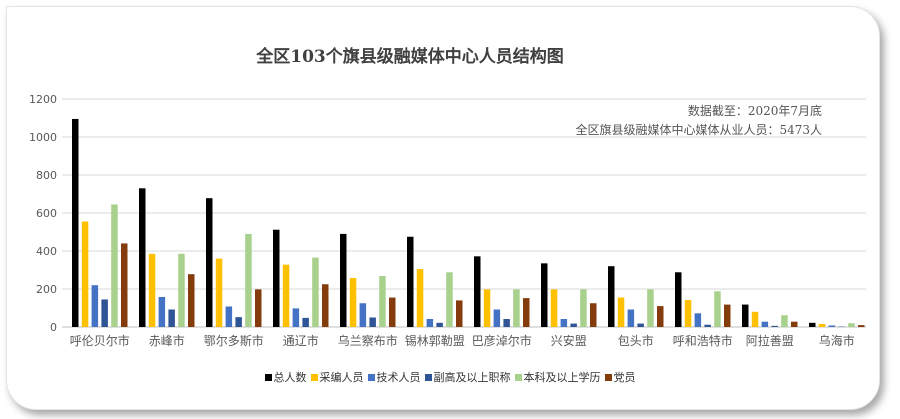  I want to click on y-tick-label: 400, so click(46, 251).